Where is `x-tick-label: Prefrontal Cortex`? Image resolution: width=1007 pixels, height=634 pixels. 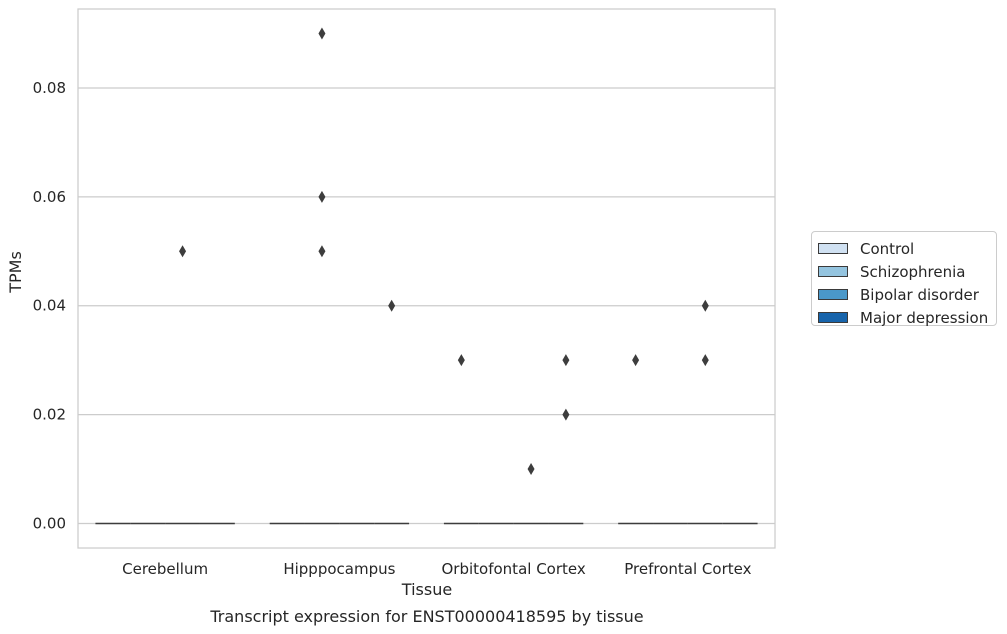
x-tick-label: Prefrontal Cortex is located at coordinates (687, 569).